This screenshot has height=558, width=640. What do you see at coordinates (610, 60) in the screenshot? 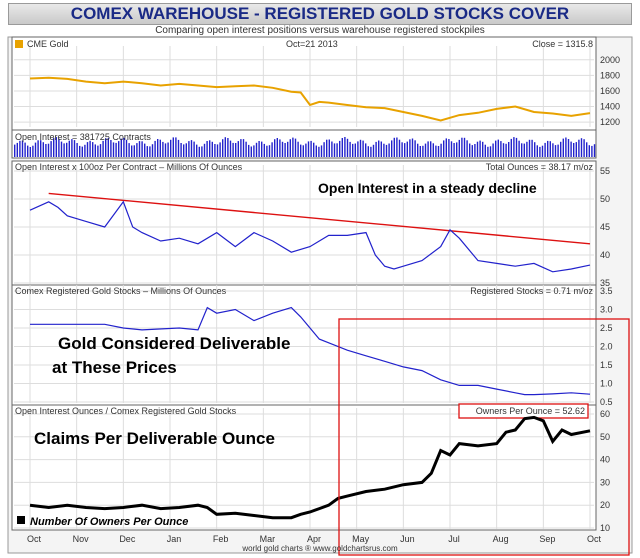
I see `y-tick-label: 2000` at bounding box center [610, 60].